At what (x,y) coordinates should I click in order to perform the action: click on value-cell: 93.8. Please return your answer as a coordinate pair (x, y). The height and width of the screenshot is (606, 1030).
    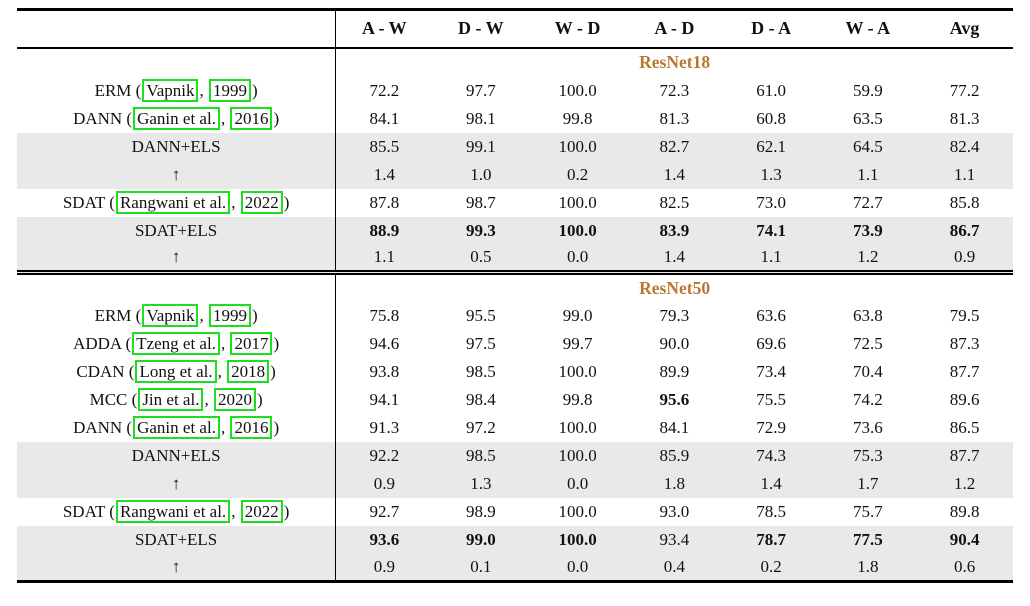
    Looking at the image, I should click on (384, 371).